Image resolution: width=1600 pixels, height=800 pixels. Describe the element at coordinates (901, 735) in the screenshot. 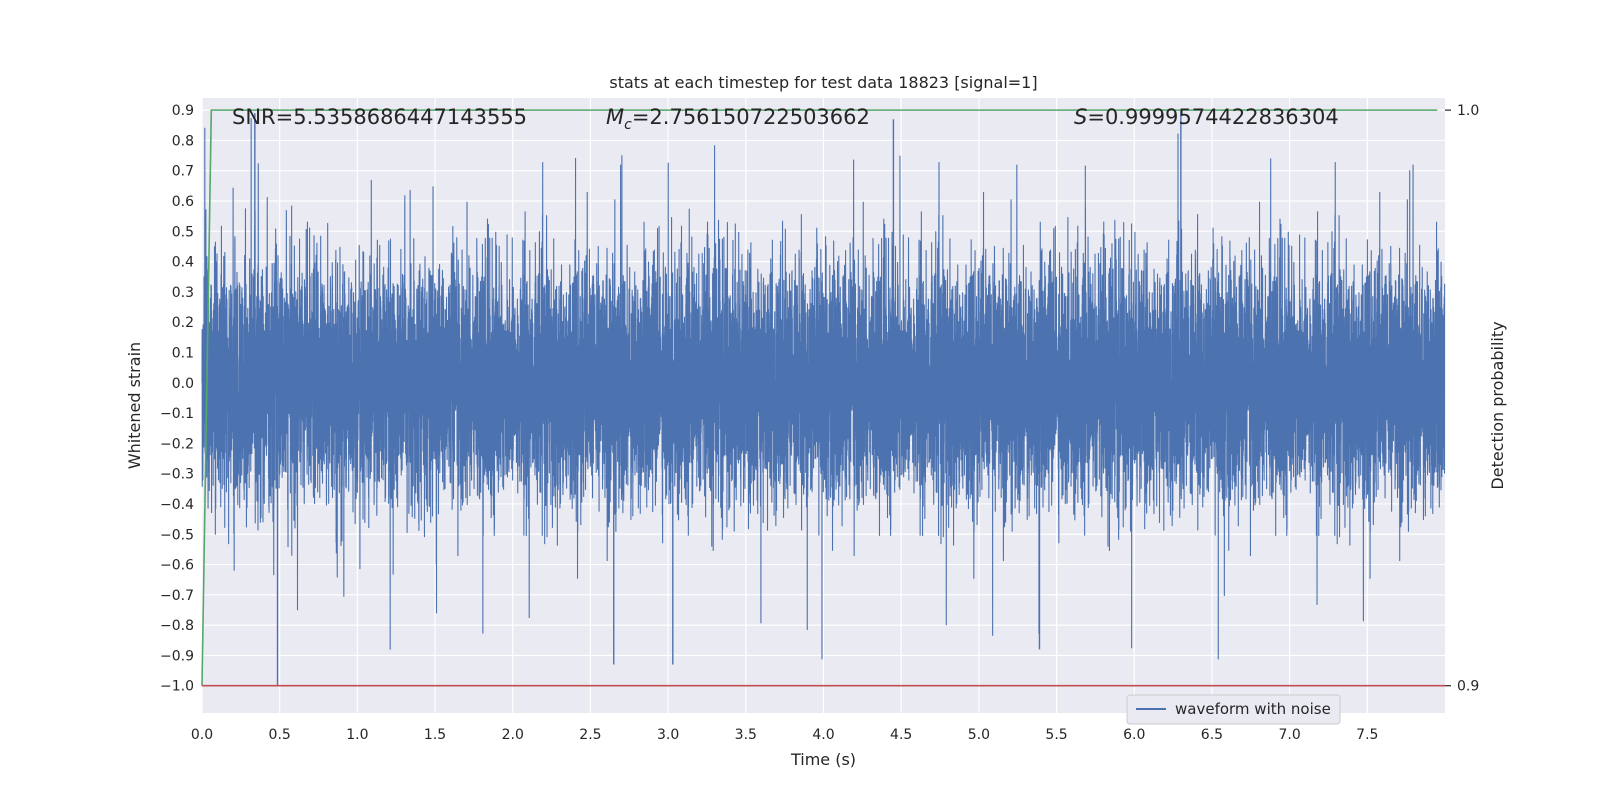

I see `x-tick-label: 4.5` at that location.